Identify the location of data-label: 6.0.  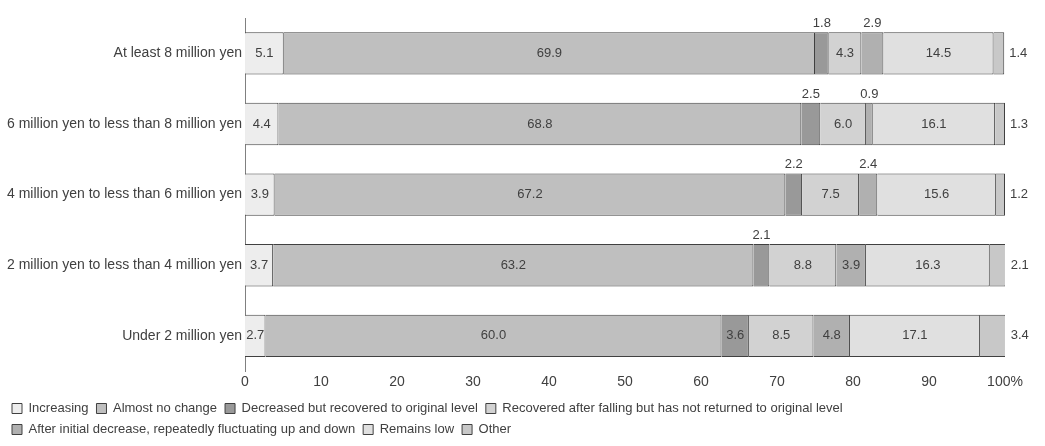
(843, 123).